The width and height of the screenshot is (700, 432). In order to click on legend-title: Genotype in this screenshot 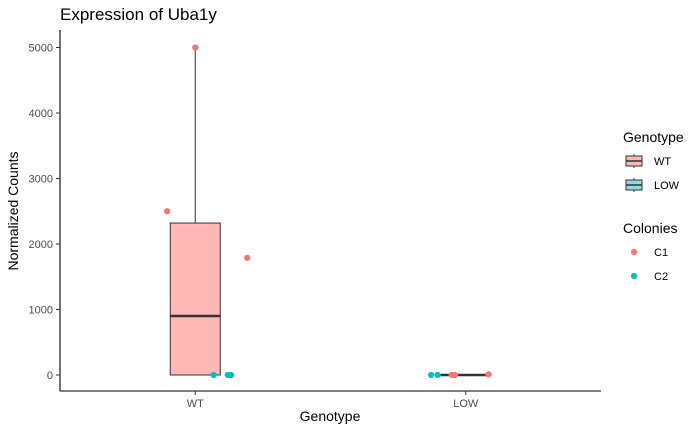, I will do `click(653, 137)`.